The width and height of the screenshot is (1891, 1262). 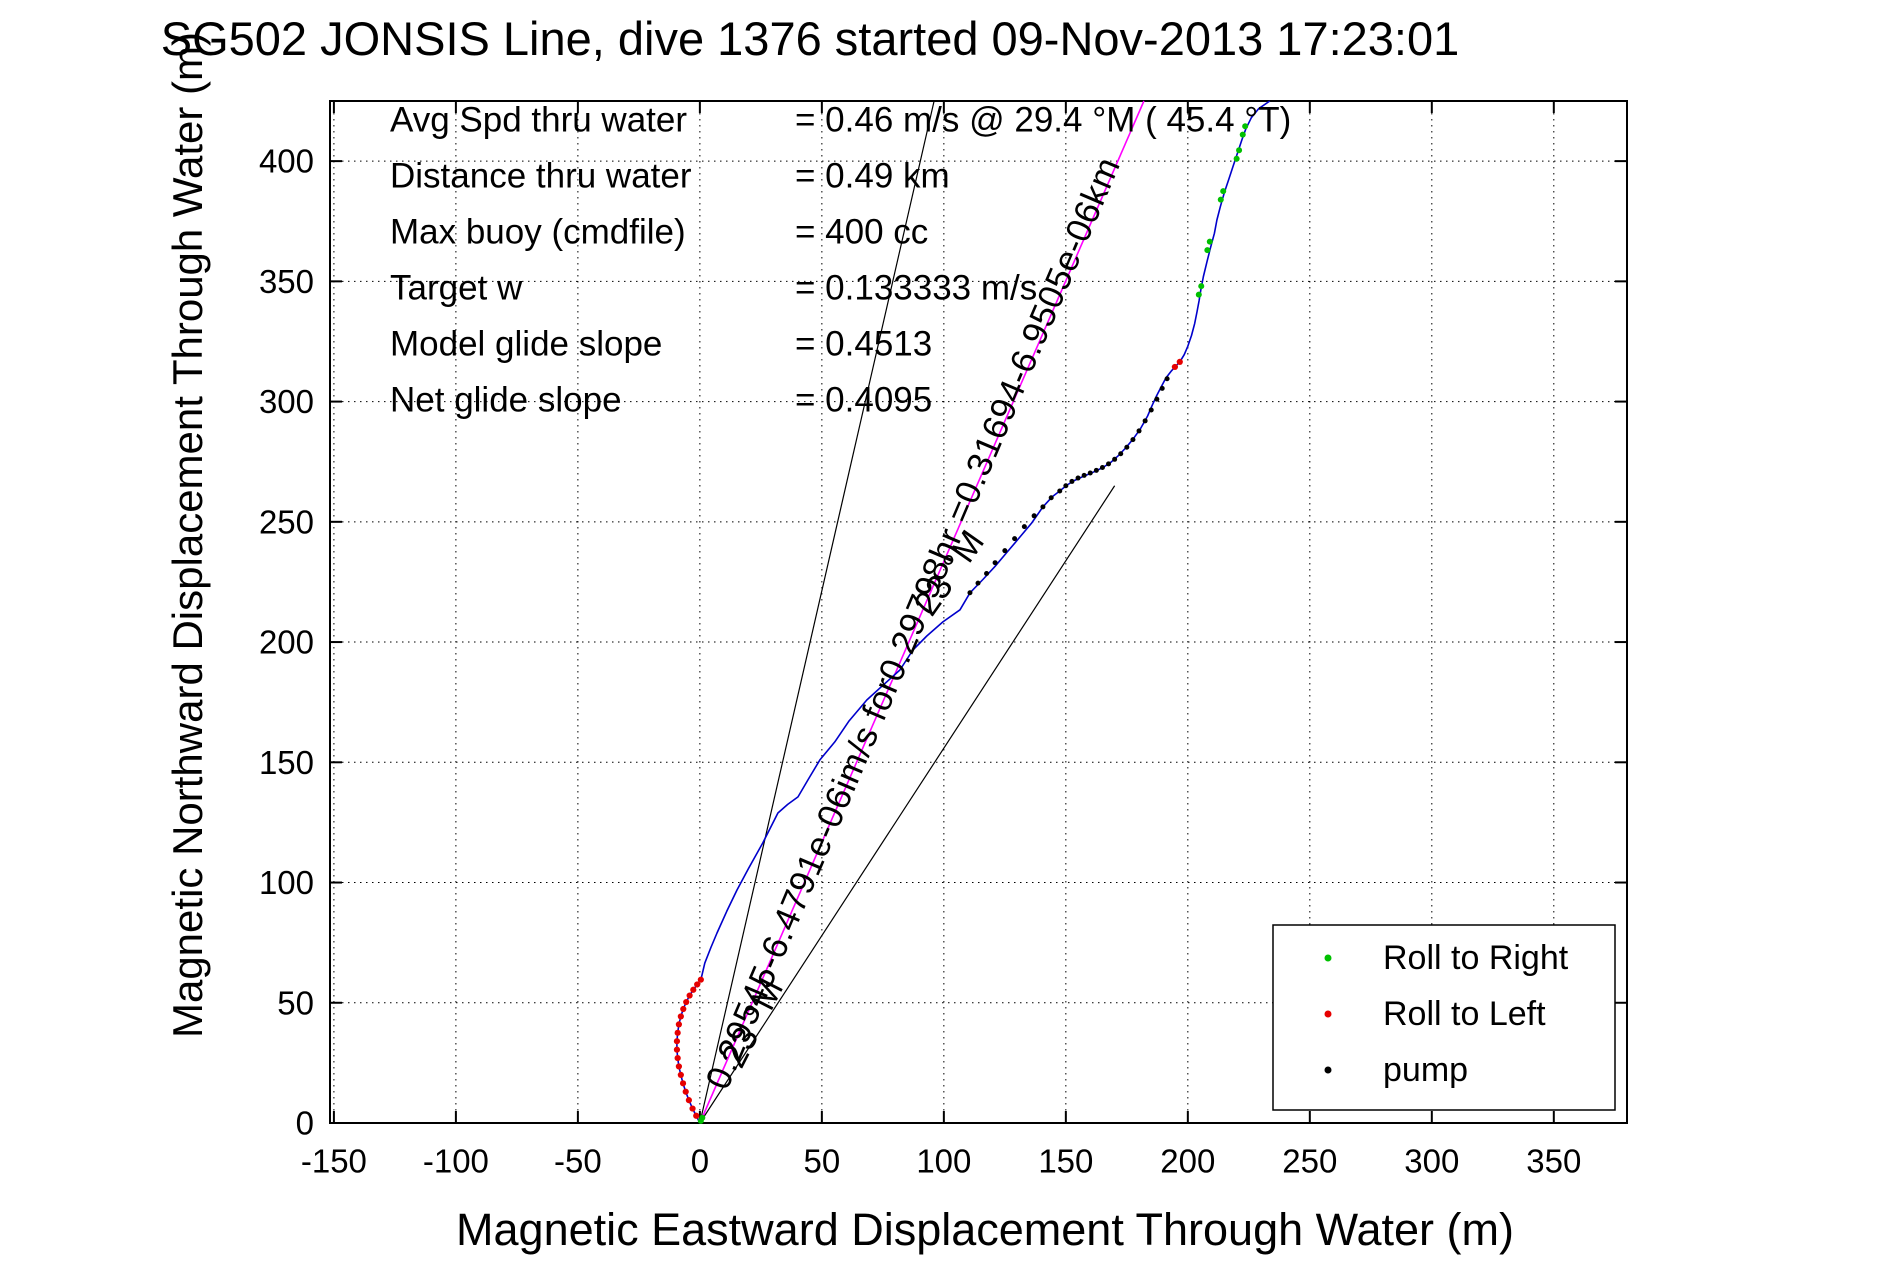 What do you see at coordinates (1187, 1161) in the screenshot?
I see `x-tick-label: 200` at bounding box center [1187, 1161].